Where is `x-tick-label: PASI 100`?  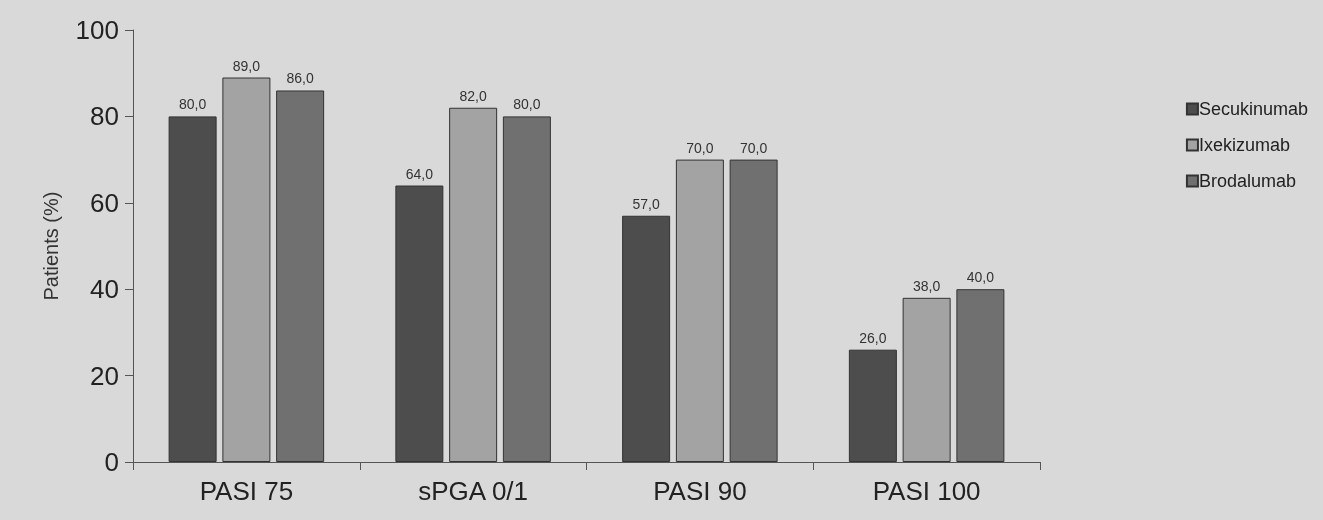 x-tick-label: PASI 100 is located at coordinates (926, 491).